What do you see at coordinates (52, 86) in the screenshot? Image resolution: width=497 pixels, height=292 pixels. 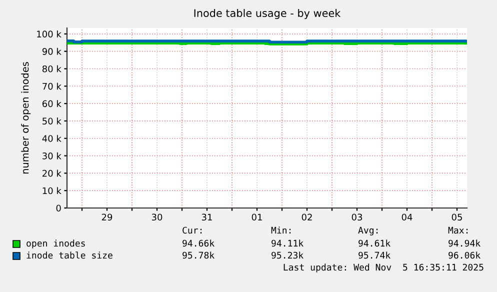 I see `y-tick-label: 70 k` at bounding box center [52, 86].